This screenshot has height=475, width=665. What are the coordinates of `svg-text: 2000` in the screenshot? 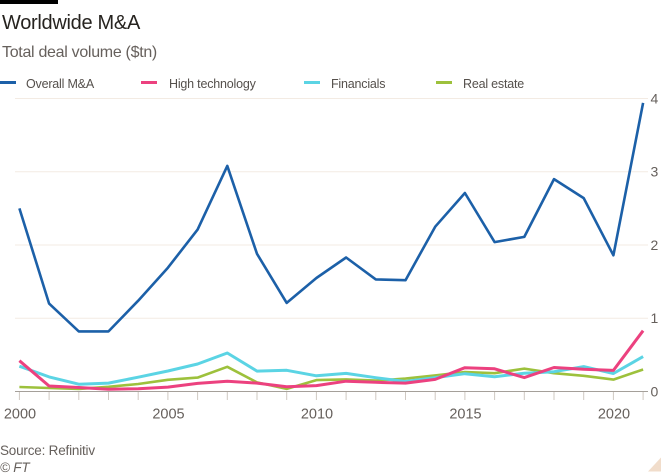 It's located at (20, 415).